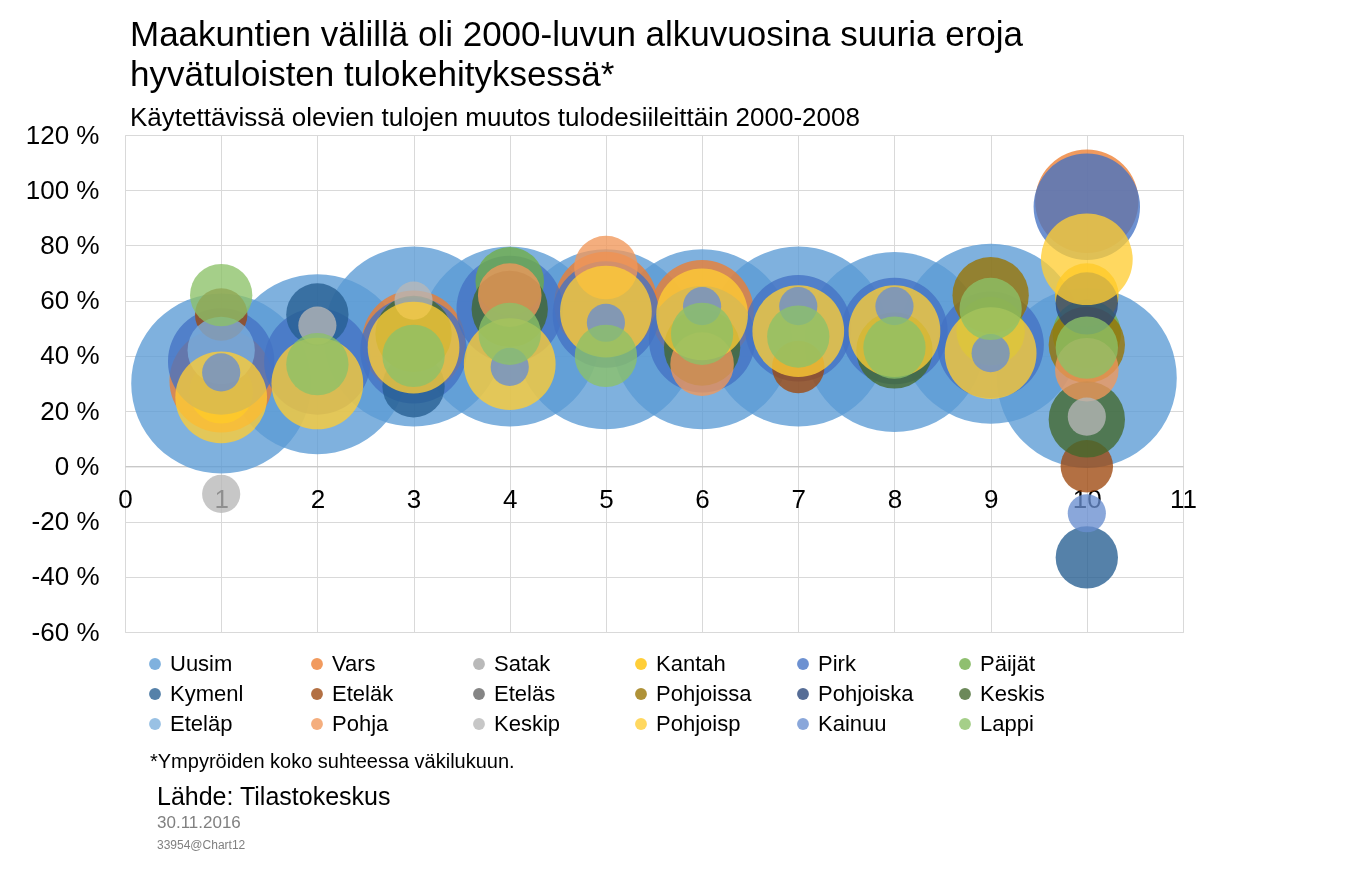 This screenshot has height=880, width=1348. Describe the element at coordinates (495, 117) in the screenshot. I see `chart-subtitle: Käytettävissä olevien tulojen muutos tulodesiileittäin 2000-2008` at that location.